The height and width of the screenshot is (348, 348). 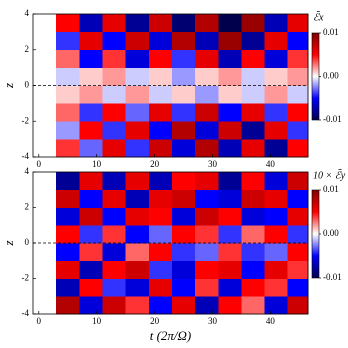 I want to click on y-axis-label: z, so click(x=8, y=86).